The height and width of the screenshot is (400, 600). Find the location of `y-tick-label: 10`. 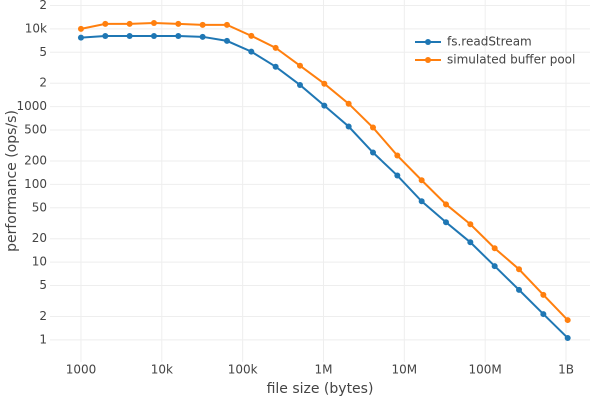

y-tick-label: 10 is located at coordinates (39, 262).